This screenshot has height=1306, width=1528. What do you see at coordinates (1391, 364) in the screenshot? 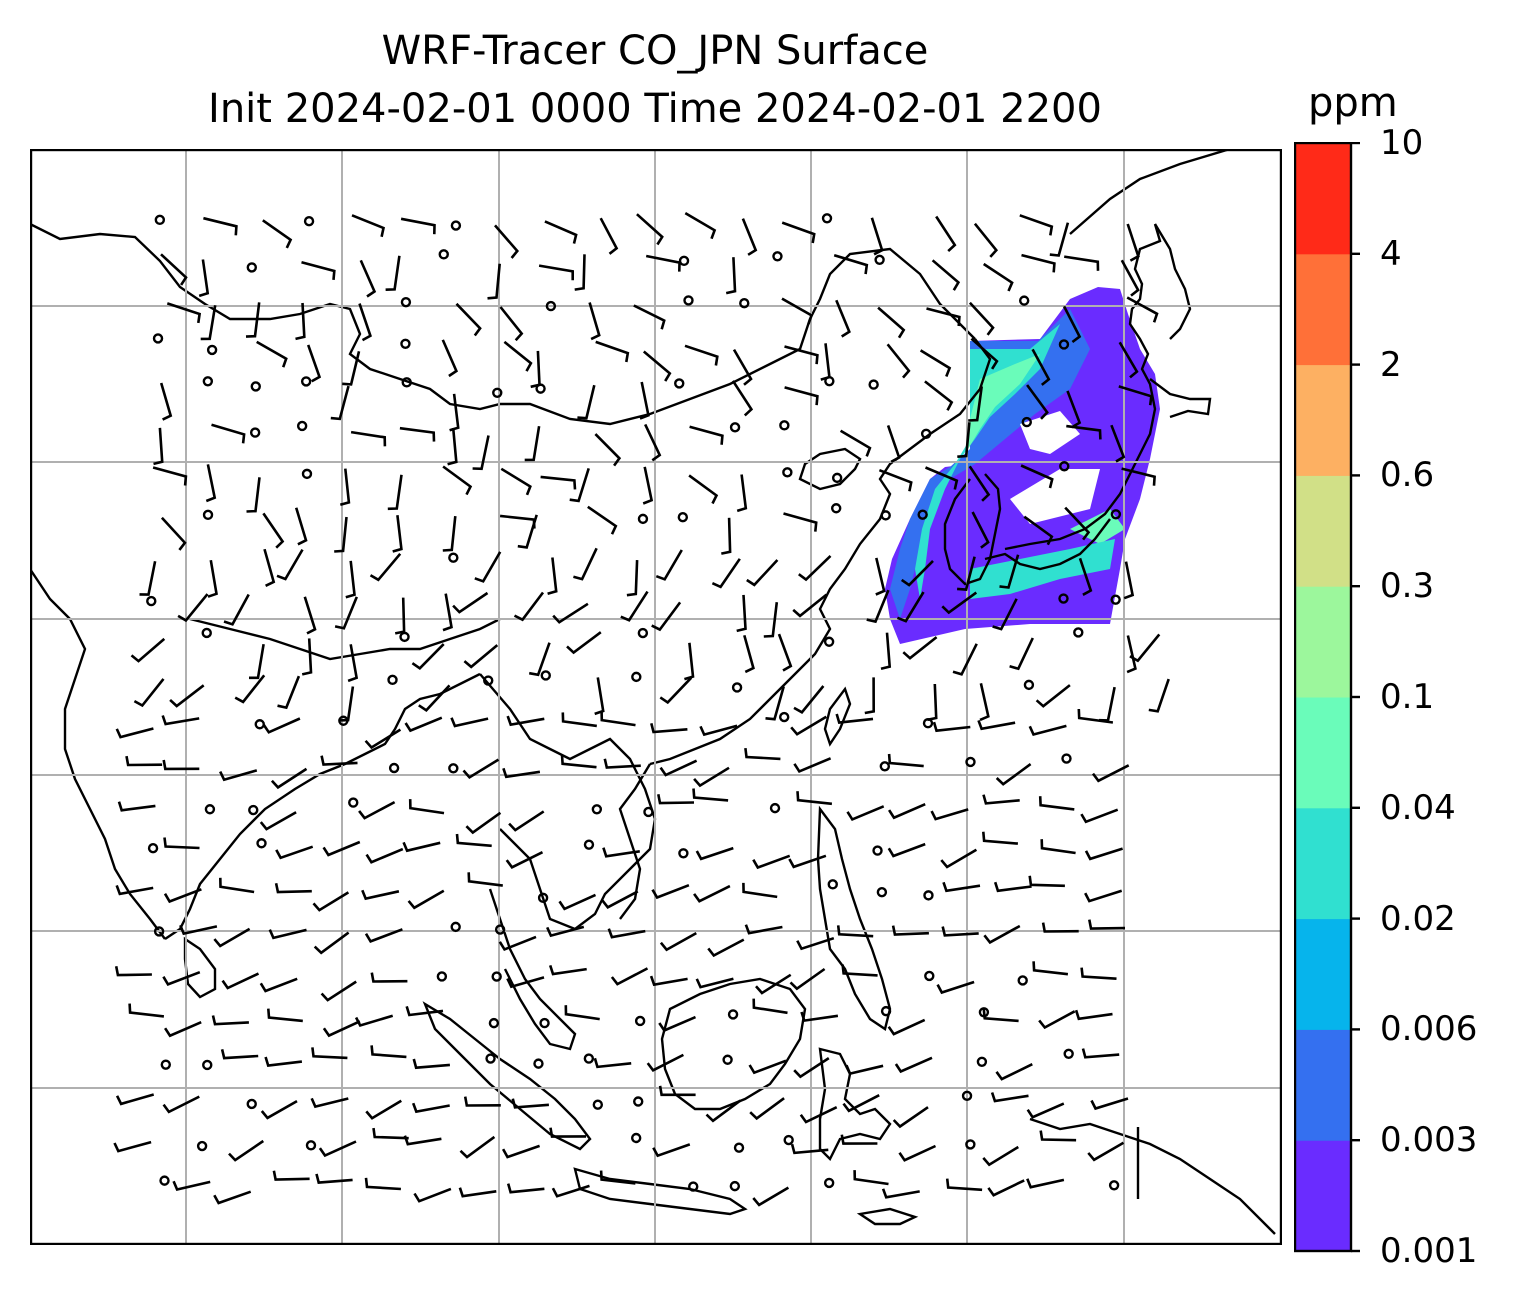
I see `colorbar-tick-label: 2` at bounding box center [1391, 364].